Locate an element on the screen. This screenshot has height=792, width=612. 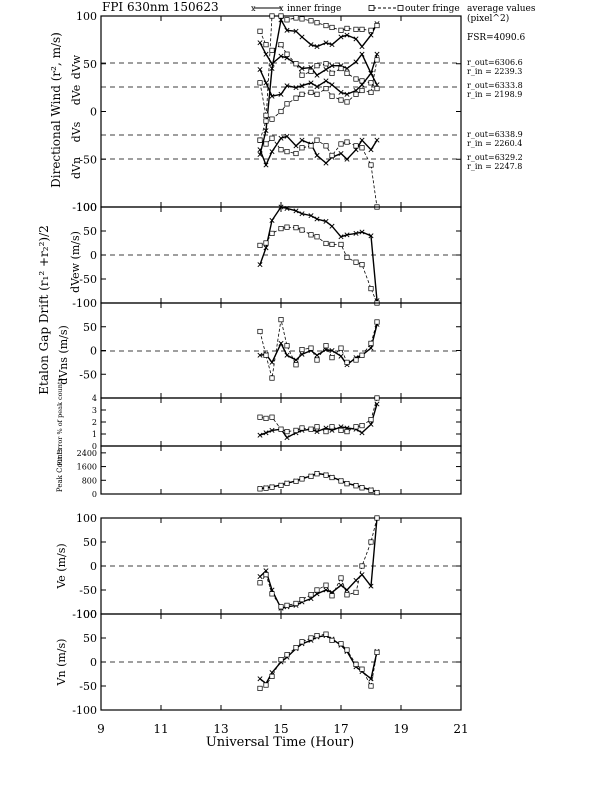
y-tick-label: -100 is located at coordinates (84, 207).